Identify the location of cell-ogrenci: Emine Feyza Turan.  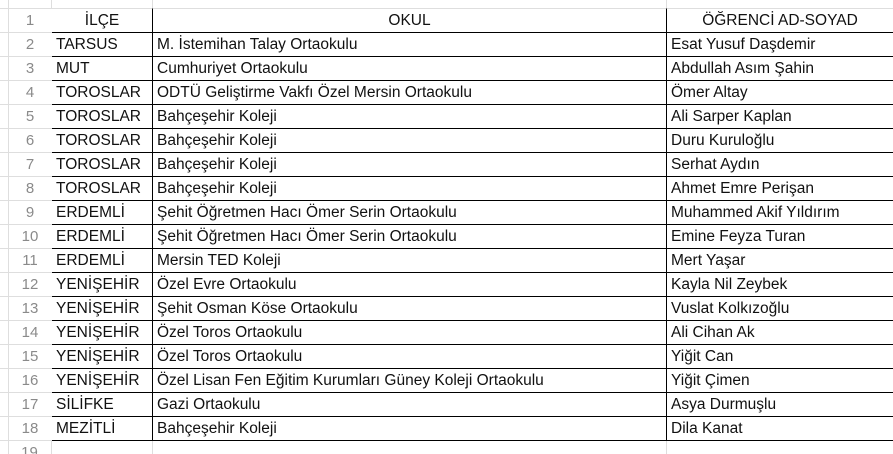
(780, 237).